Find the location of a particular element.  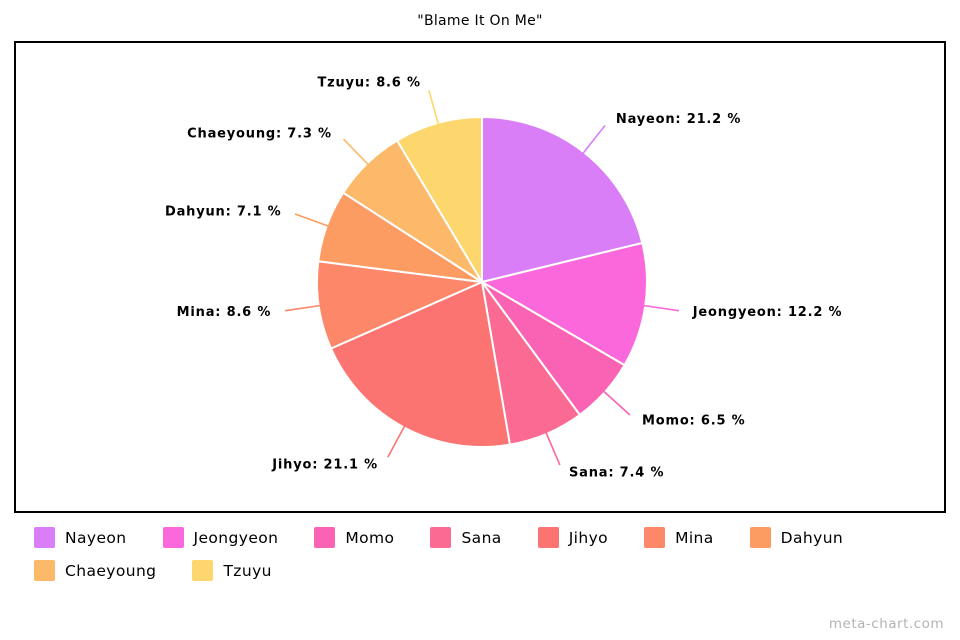

leader-line-tzuyu is located at coordinates (434, 107).